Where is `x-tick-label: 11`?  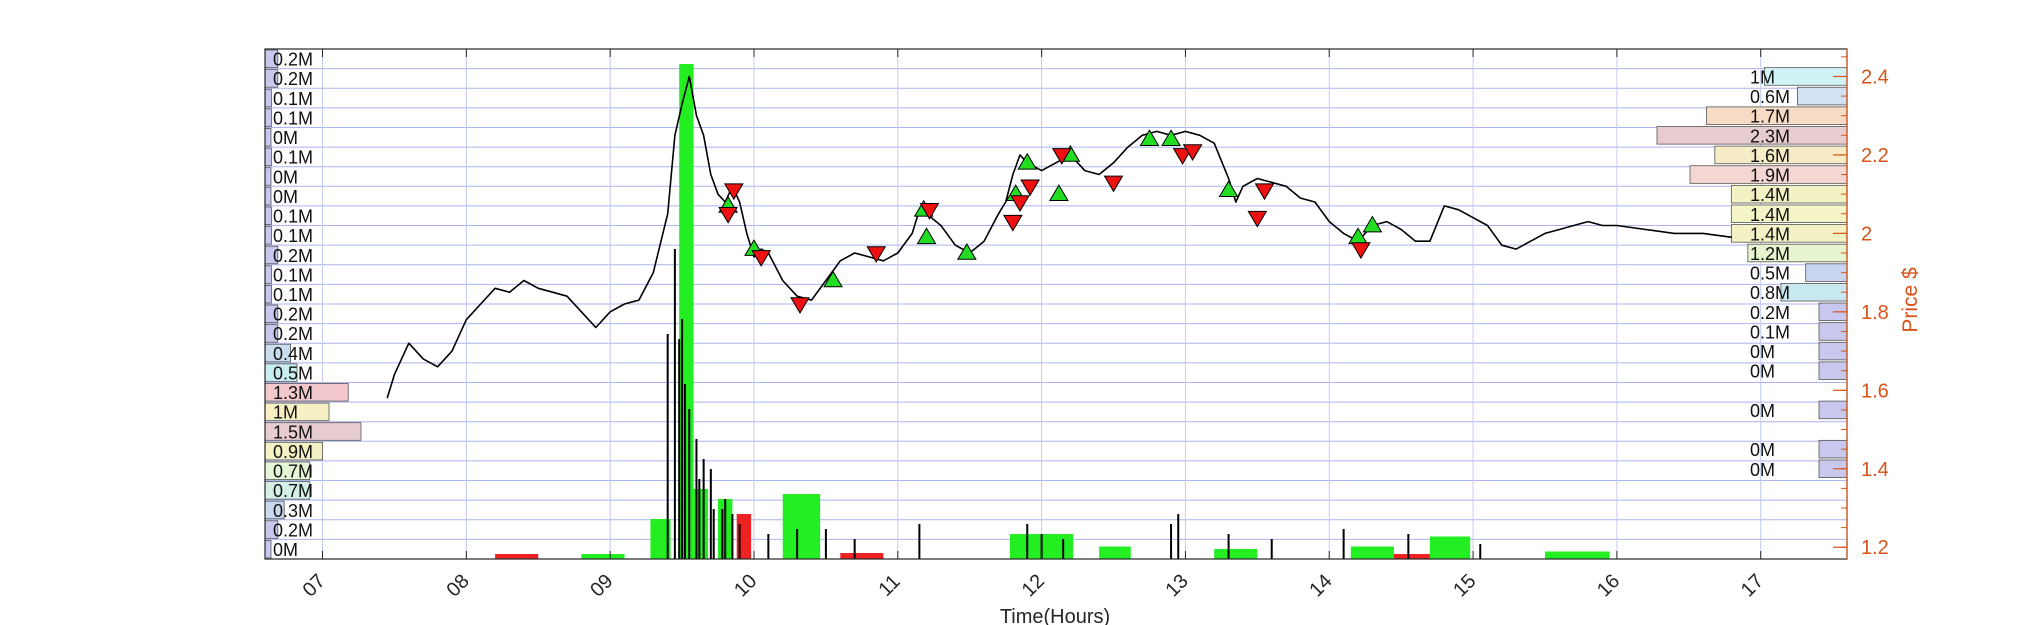 x-tick-label: 11 is located at coordinates (889, 586).